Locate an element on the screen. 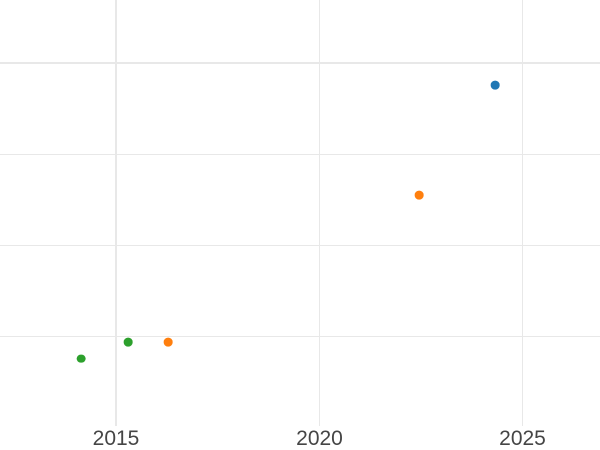  x-tick-label-2020: 2020 is located at coordinates (319, 438).